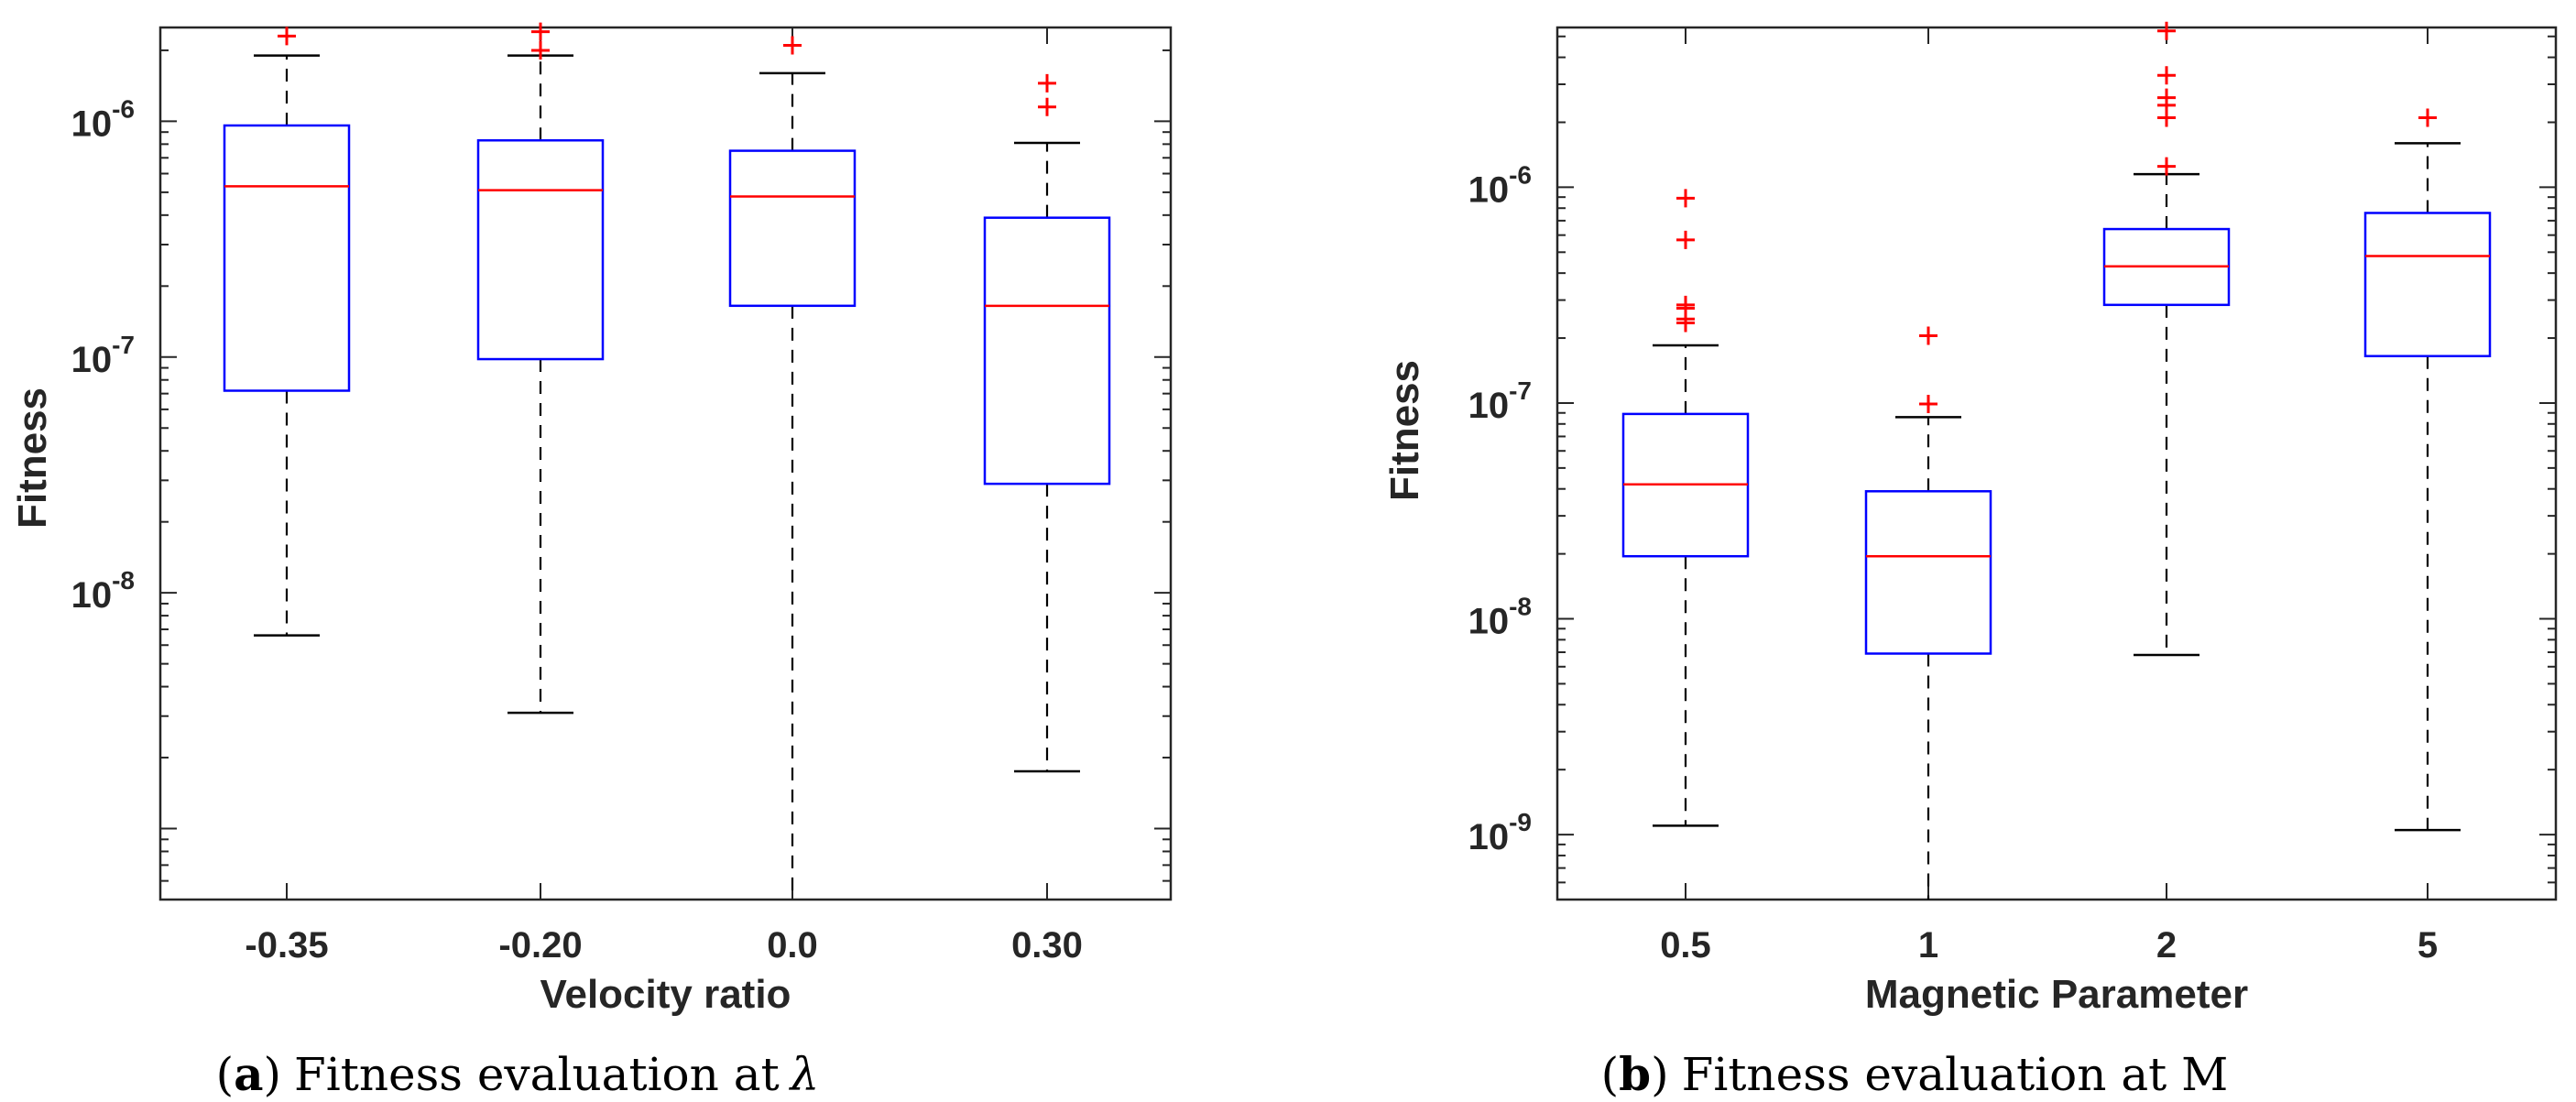 Image resolution: width=2576 pixels, height=1102 pixels. Describe the element at coordinates (1405, 430) in the screenshot. I see `panel-b-y-axis-label: Fitness` at that location.